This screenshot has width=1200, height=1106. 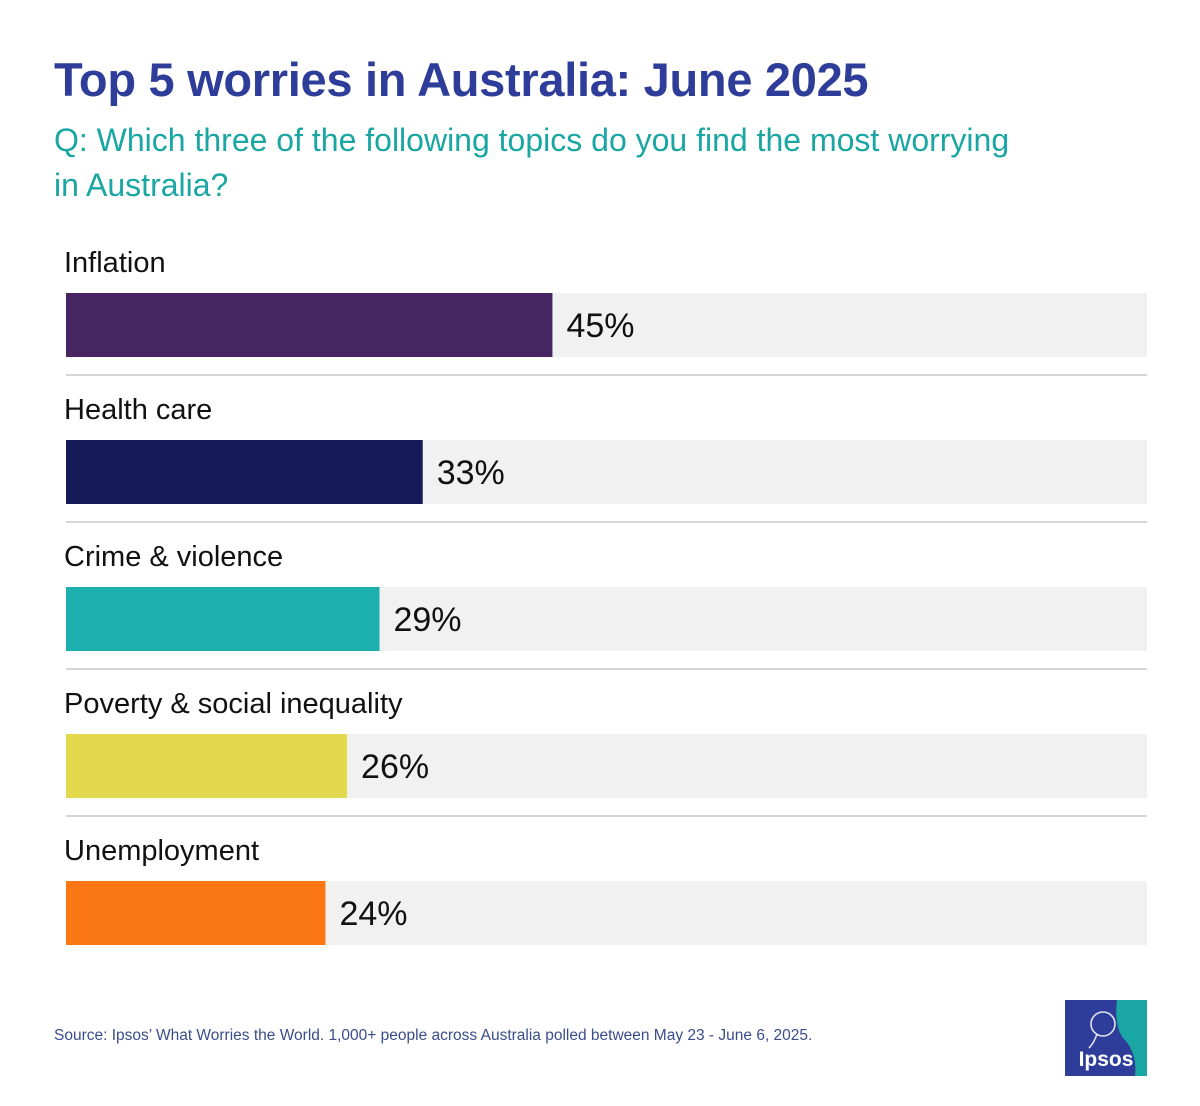 What do you see at coordinates (600, 326) in the screenshot?
I see `value-label: 45%` at bounding box center [600, 326].